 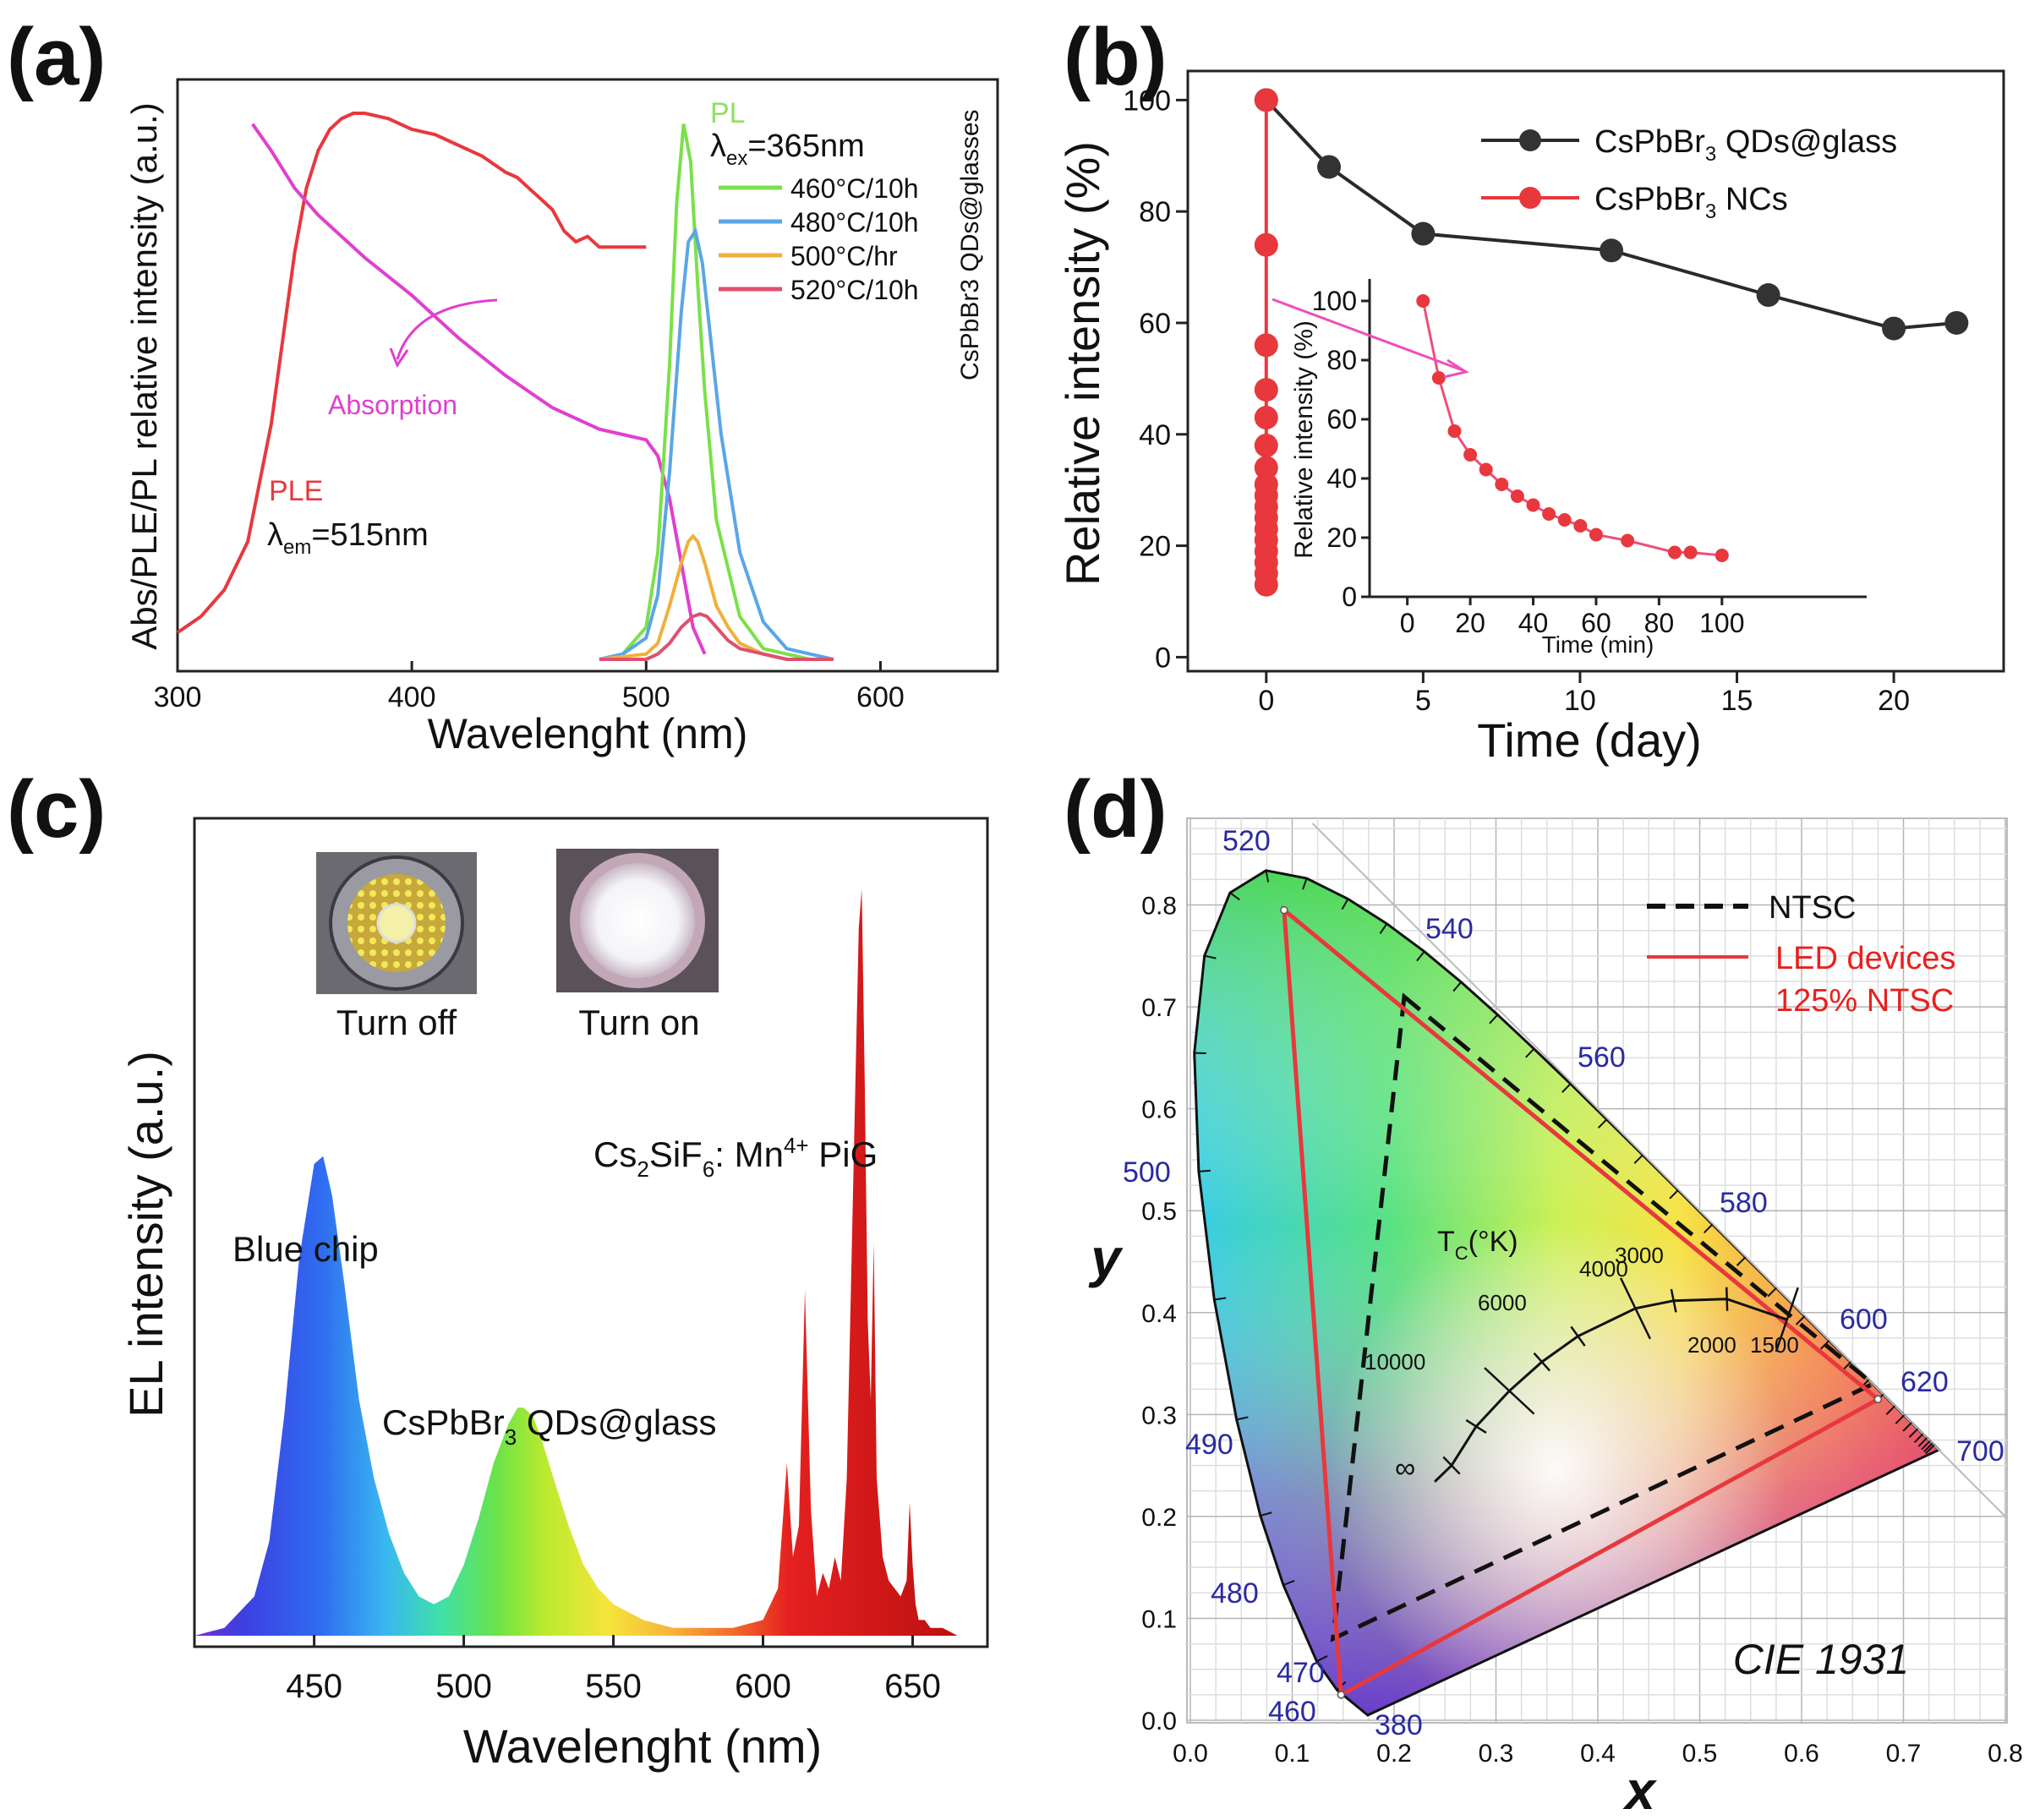 What do you see at coordinates (1639, 1255) in the screenshot?
I see `cct-label: 3000` at bounding box center [1639, 1255].